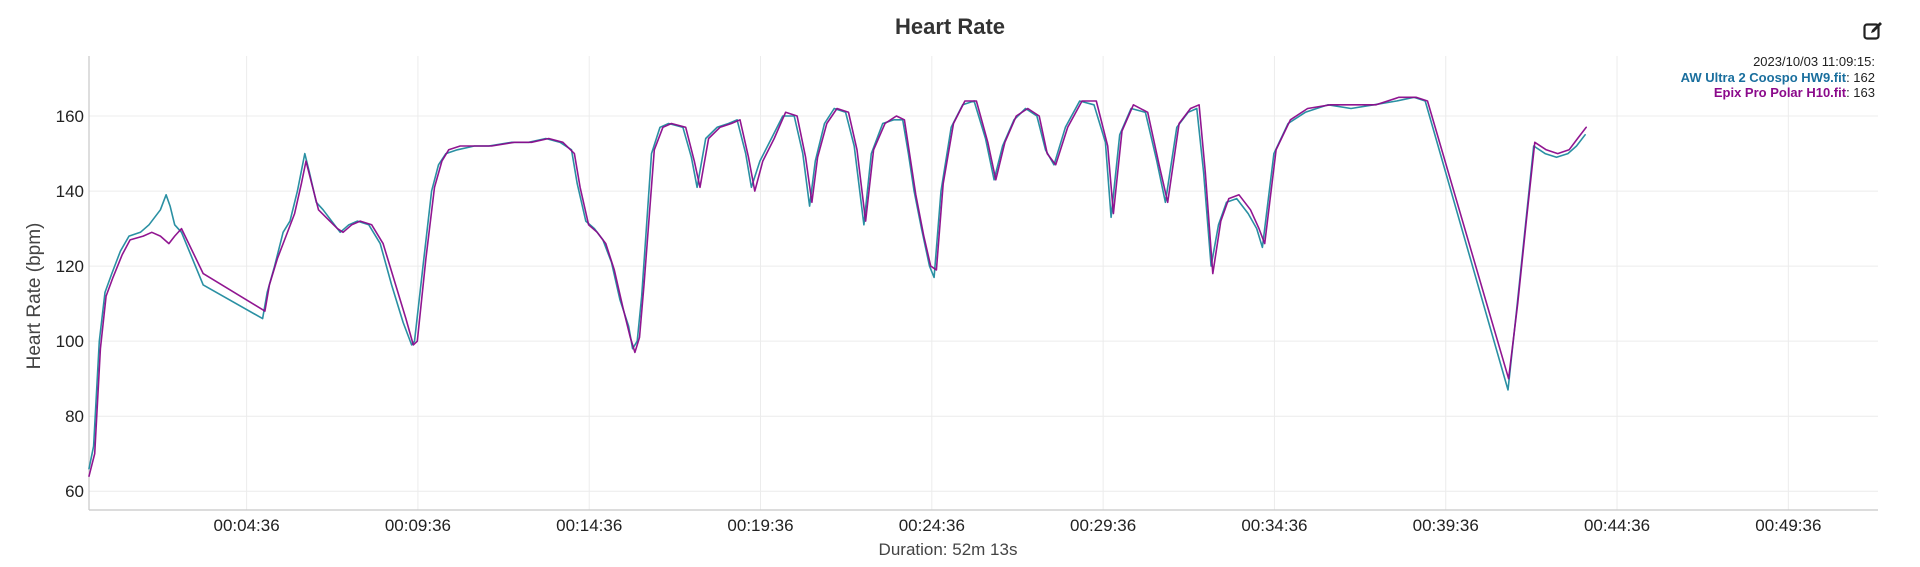  Describe the element at coordinates (74, 491) in the screenshot. I see `y-tick-label: 60` at that location.